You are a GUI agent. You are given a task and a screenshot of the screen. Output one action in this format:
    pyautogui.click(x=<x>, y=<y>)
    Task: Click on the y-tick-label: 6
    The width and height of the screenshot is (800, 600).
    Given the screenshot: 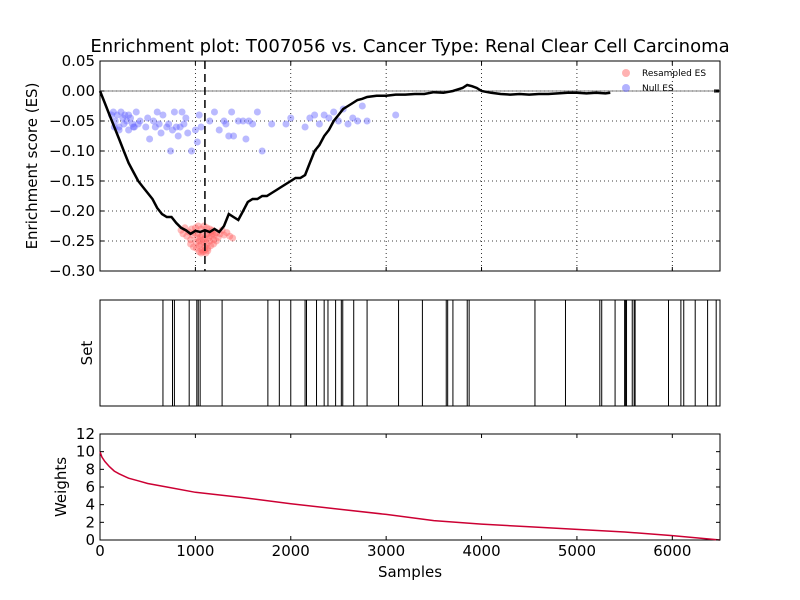 What is the action you would take?
    pyautogui.click(x=90, y=487)
    